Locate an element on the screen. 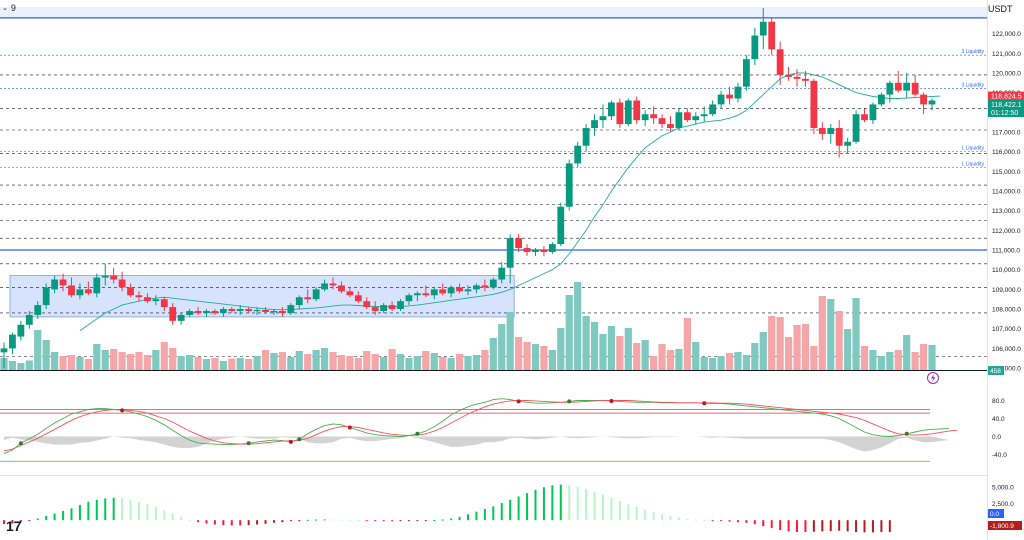  macd-axis: 5,000.0 2,500.0 is located at coordinates (1003, 496).